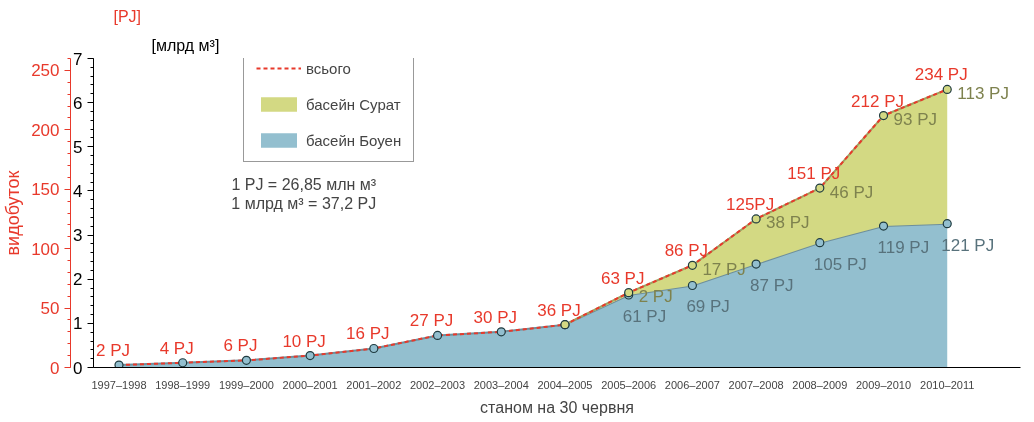  Describe the element at coordinates (883, 384) in the screenshot. I see `x-tick-label: 2009–2010` at that location.